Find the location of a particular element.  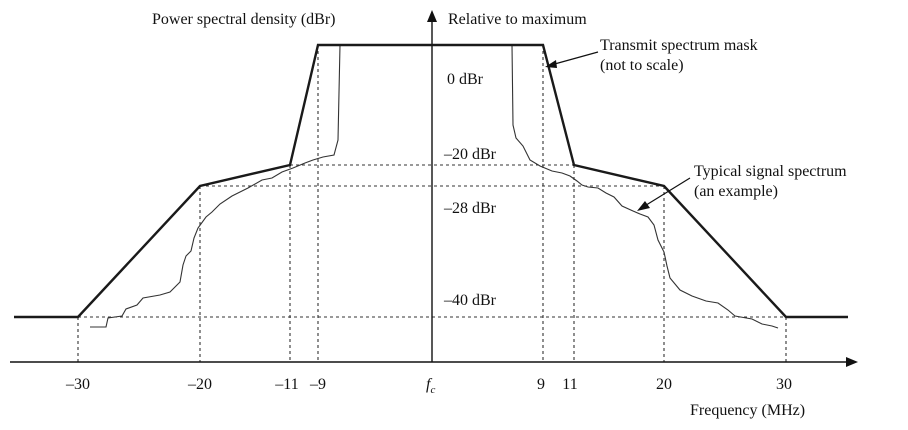

level-label-minus40: –40 dBr is located at coordinates (470, 300).